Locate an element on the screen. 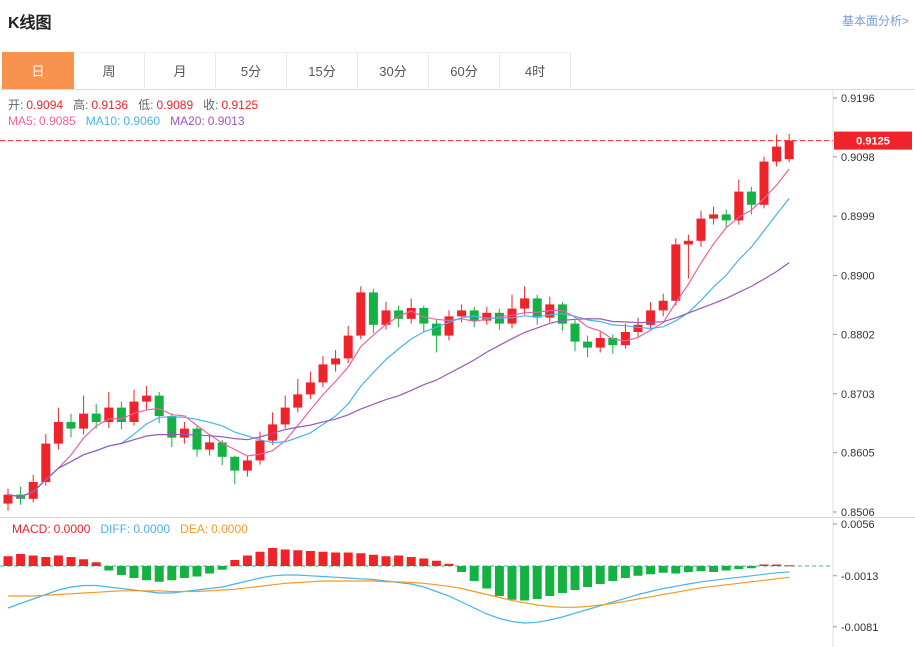 Image resolution: width=915 pixels, height=647 pixels. svg-text: 0.8703 is located at coordinates (858, 395).